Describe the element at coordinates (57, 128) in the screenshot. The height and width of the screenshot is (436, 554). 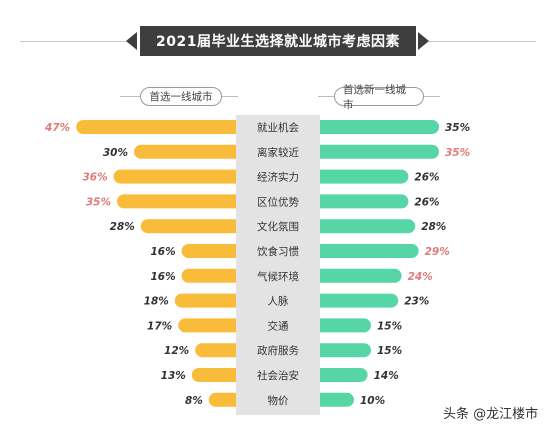
I see `left-value-label: 47%` at that location.